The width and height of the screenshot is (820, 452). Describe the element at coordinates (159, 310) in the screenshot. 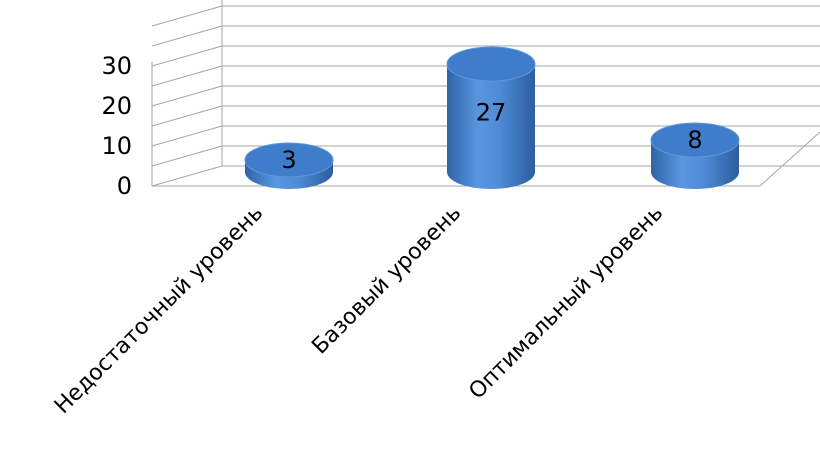

I see `category-label: Недостаточный уровень` at that location.